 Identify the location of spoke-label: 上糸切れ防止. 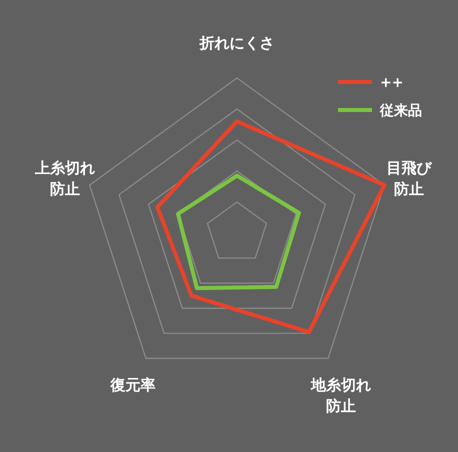
(64, 178).